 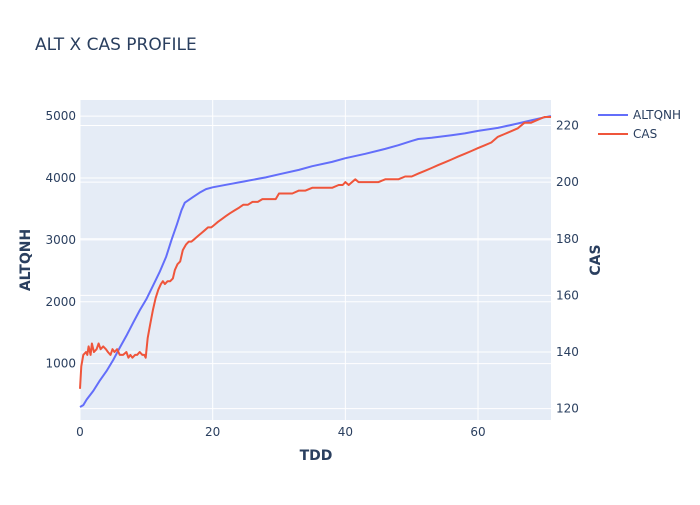 What do you see at coordinates (567, 409) in the screenshot?
I see `y2-tick-label: 120` at bounding box center [567, 409].